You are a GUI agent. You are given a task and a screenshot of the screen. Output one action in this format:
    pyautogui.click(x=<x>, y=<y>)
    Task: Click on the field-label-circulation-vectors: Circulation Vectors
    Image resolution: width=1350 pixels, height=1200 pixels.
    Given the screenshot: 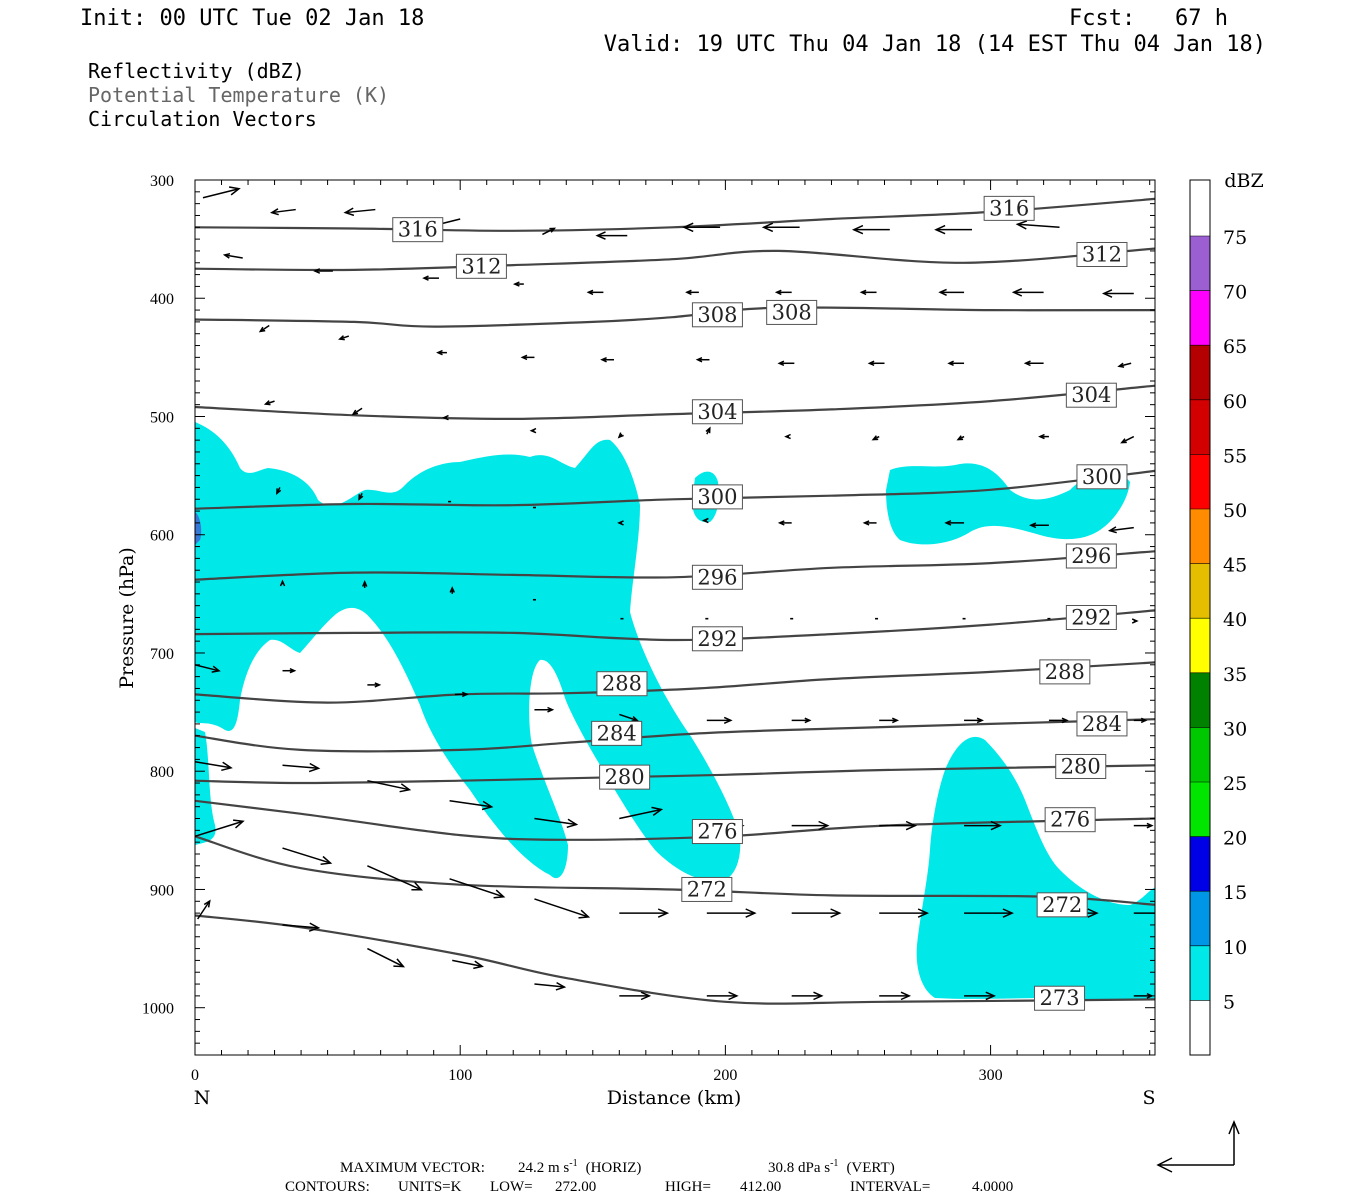 What is the action you would take?
    pyautogui.click(x=202, y=119)
    